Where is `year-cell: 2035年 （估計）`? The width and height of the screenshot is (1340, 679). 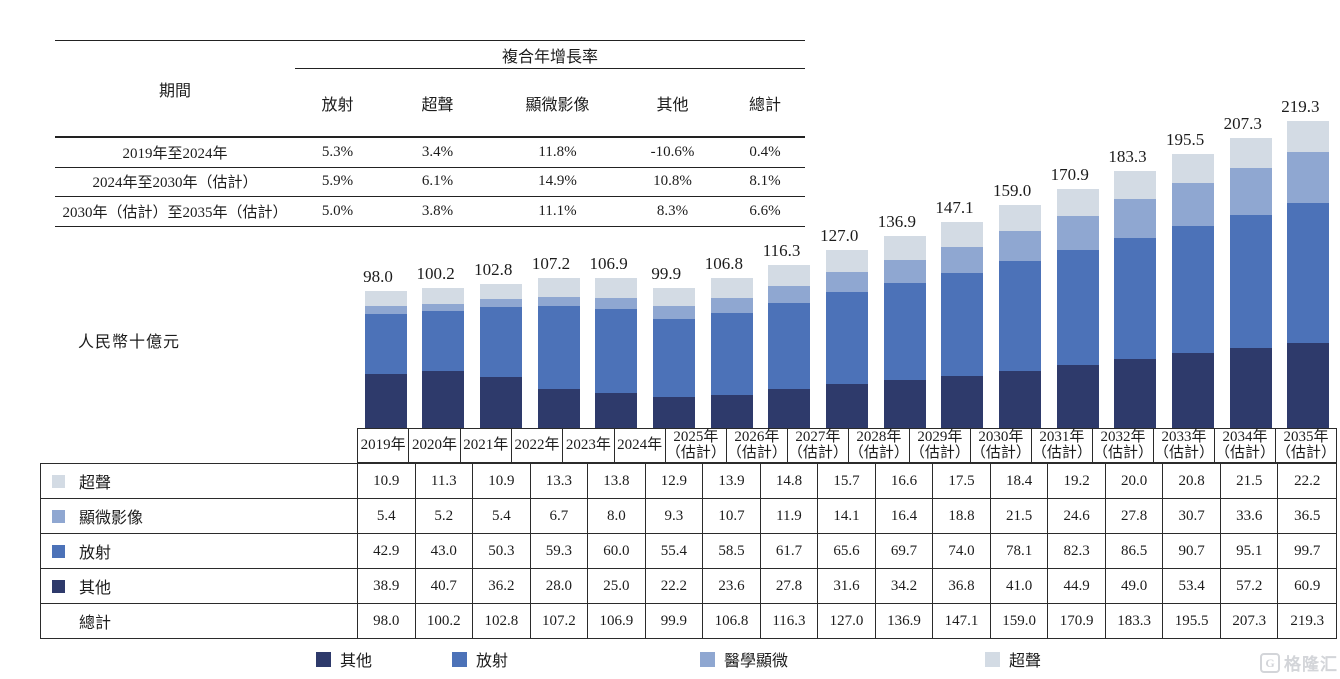 year-cell: 2035年 （估計） is located at coordinates (1306, 445).